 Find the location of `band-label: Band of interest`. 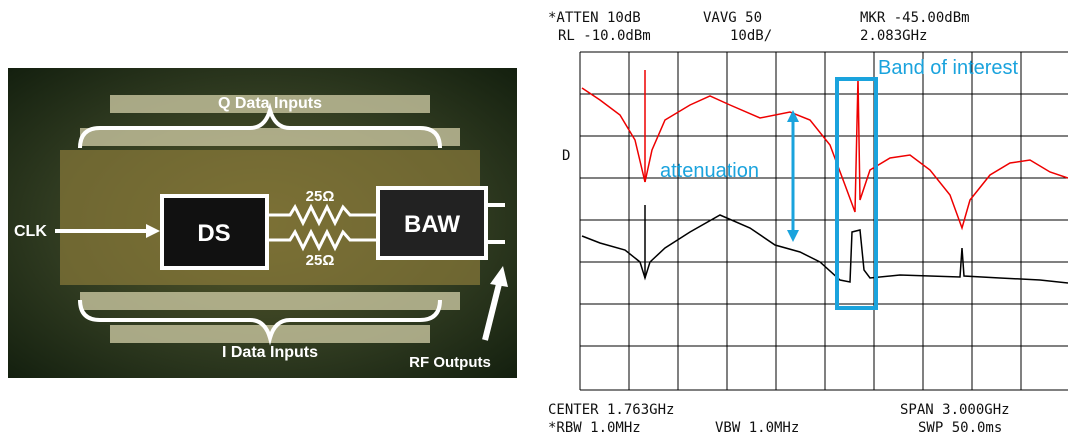

band-label: Band of interest is located at coordinates (948, 68).